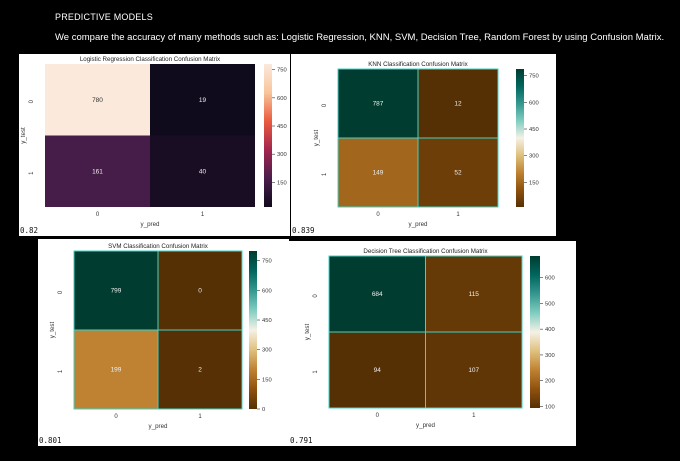 This screenshot has height=461, width=680. I want to click on cell-value: 161, so click(97, 171).